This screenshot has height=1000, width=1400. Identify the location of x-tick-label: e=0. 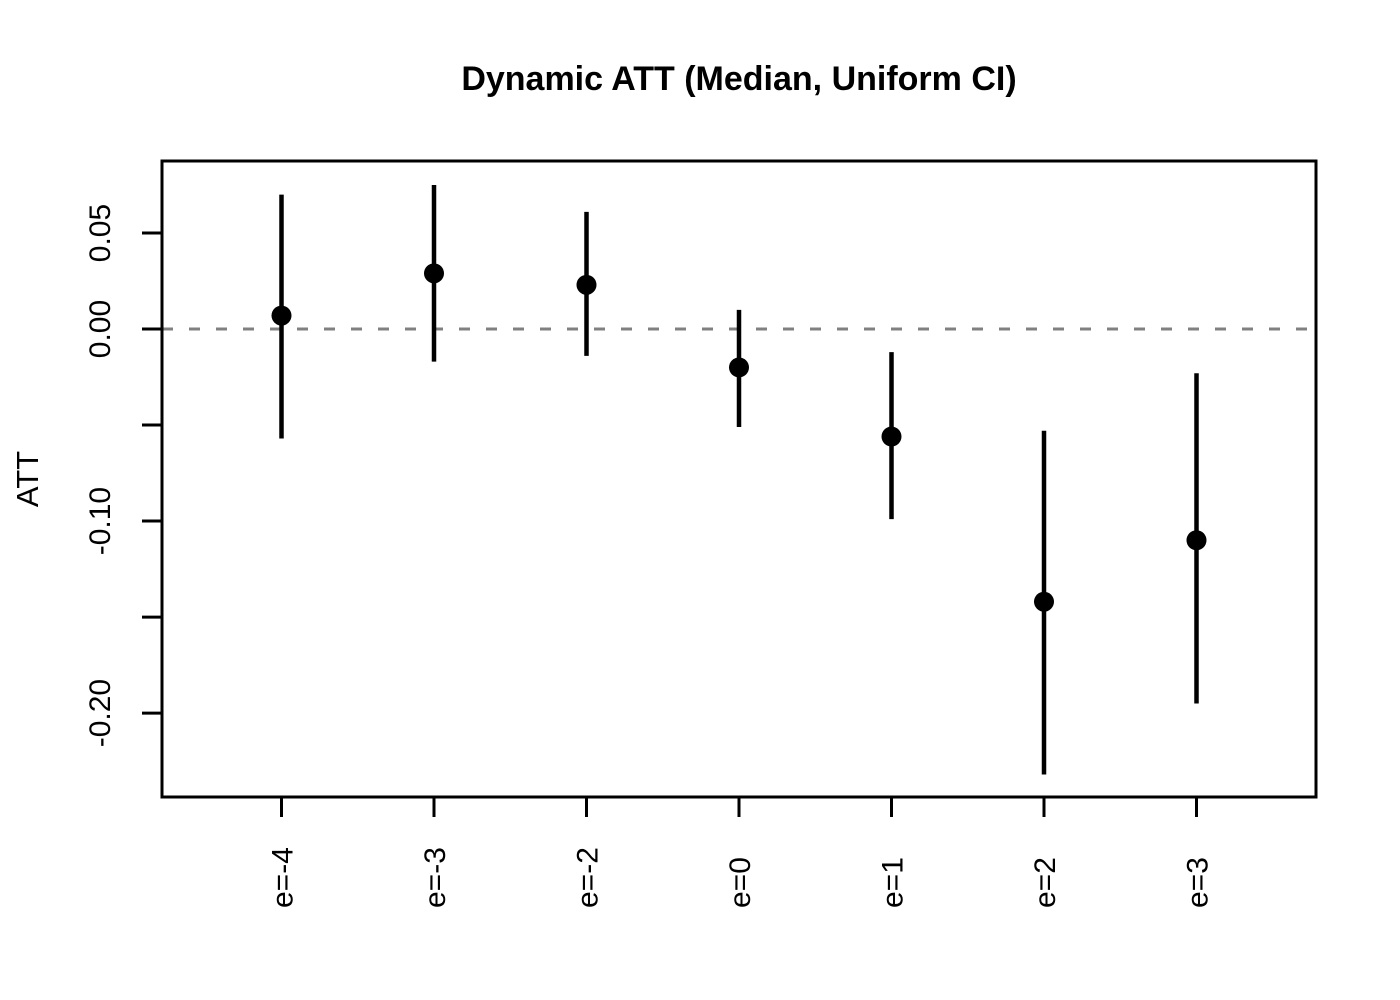
(740, 882).